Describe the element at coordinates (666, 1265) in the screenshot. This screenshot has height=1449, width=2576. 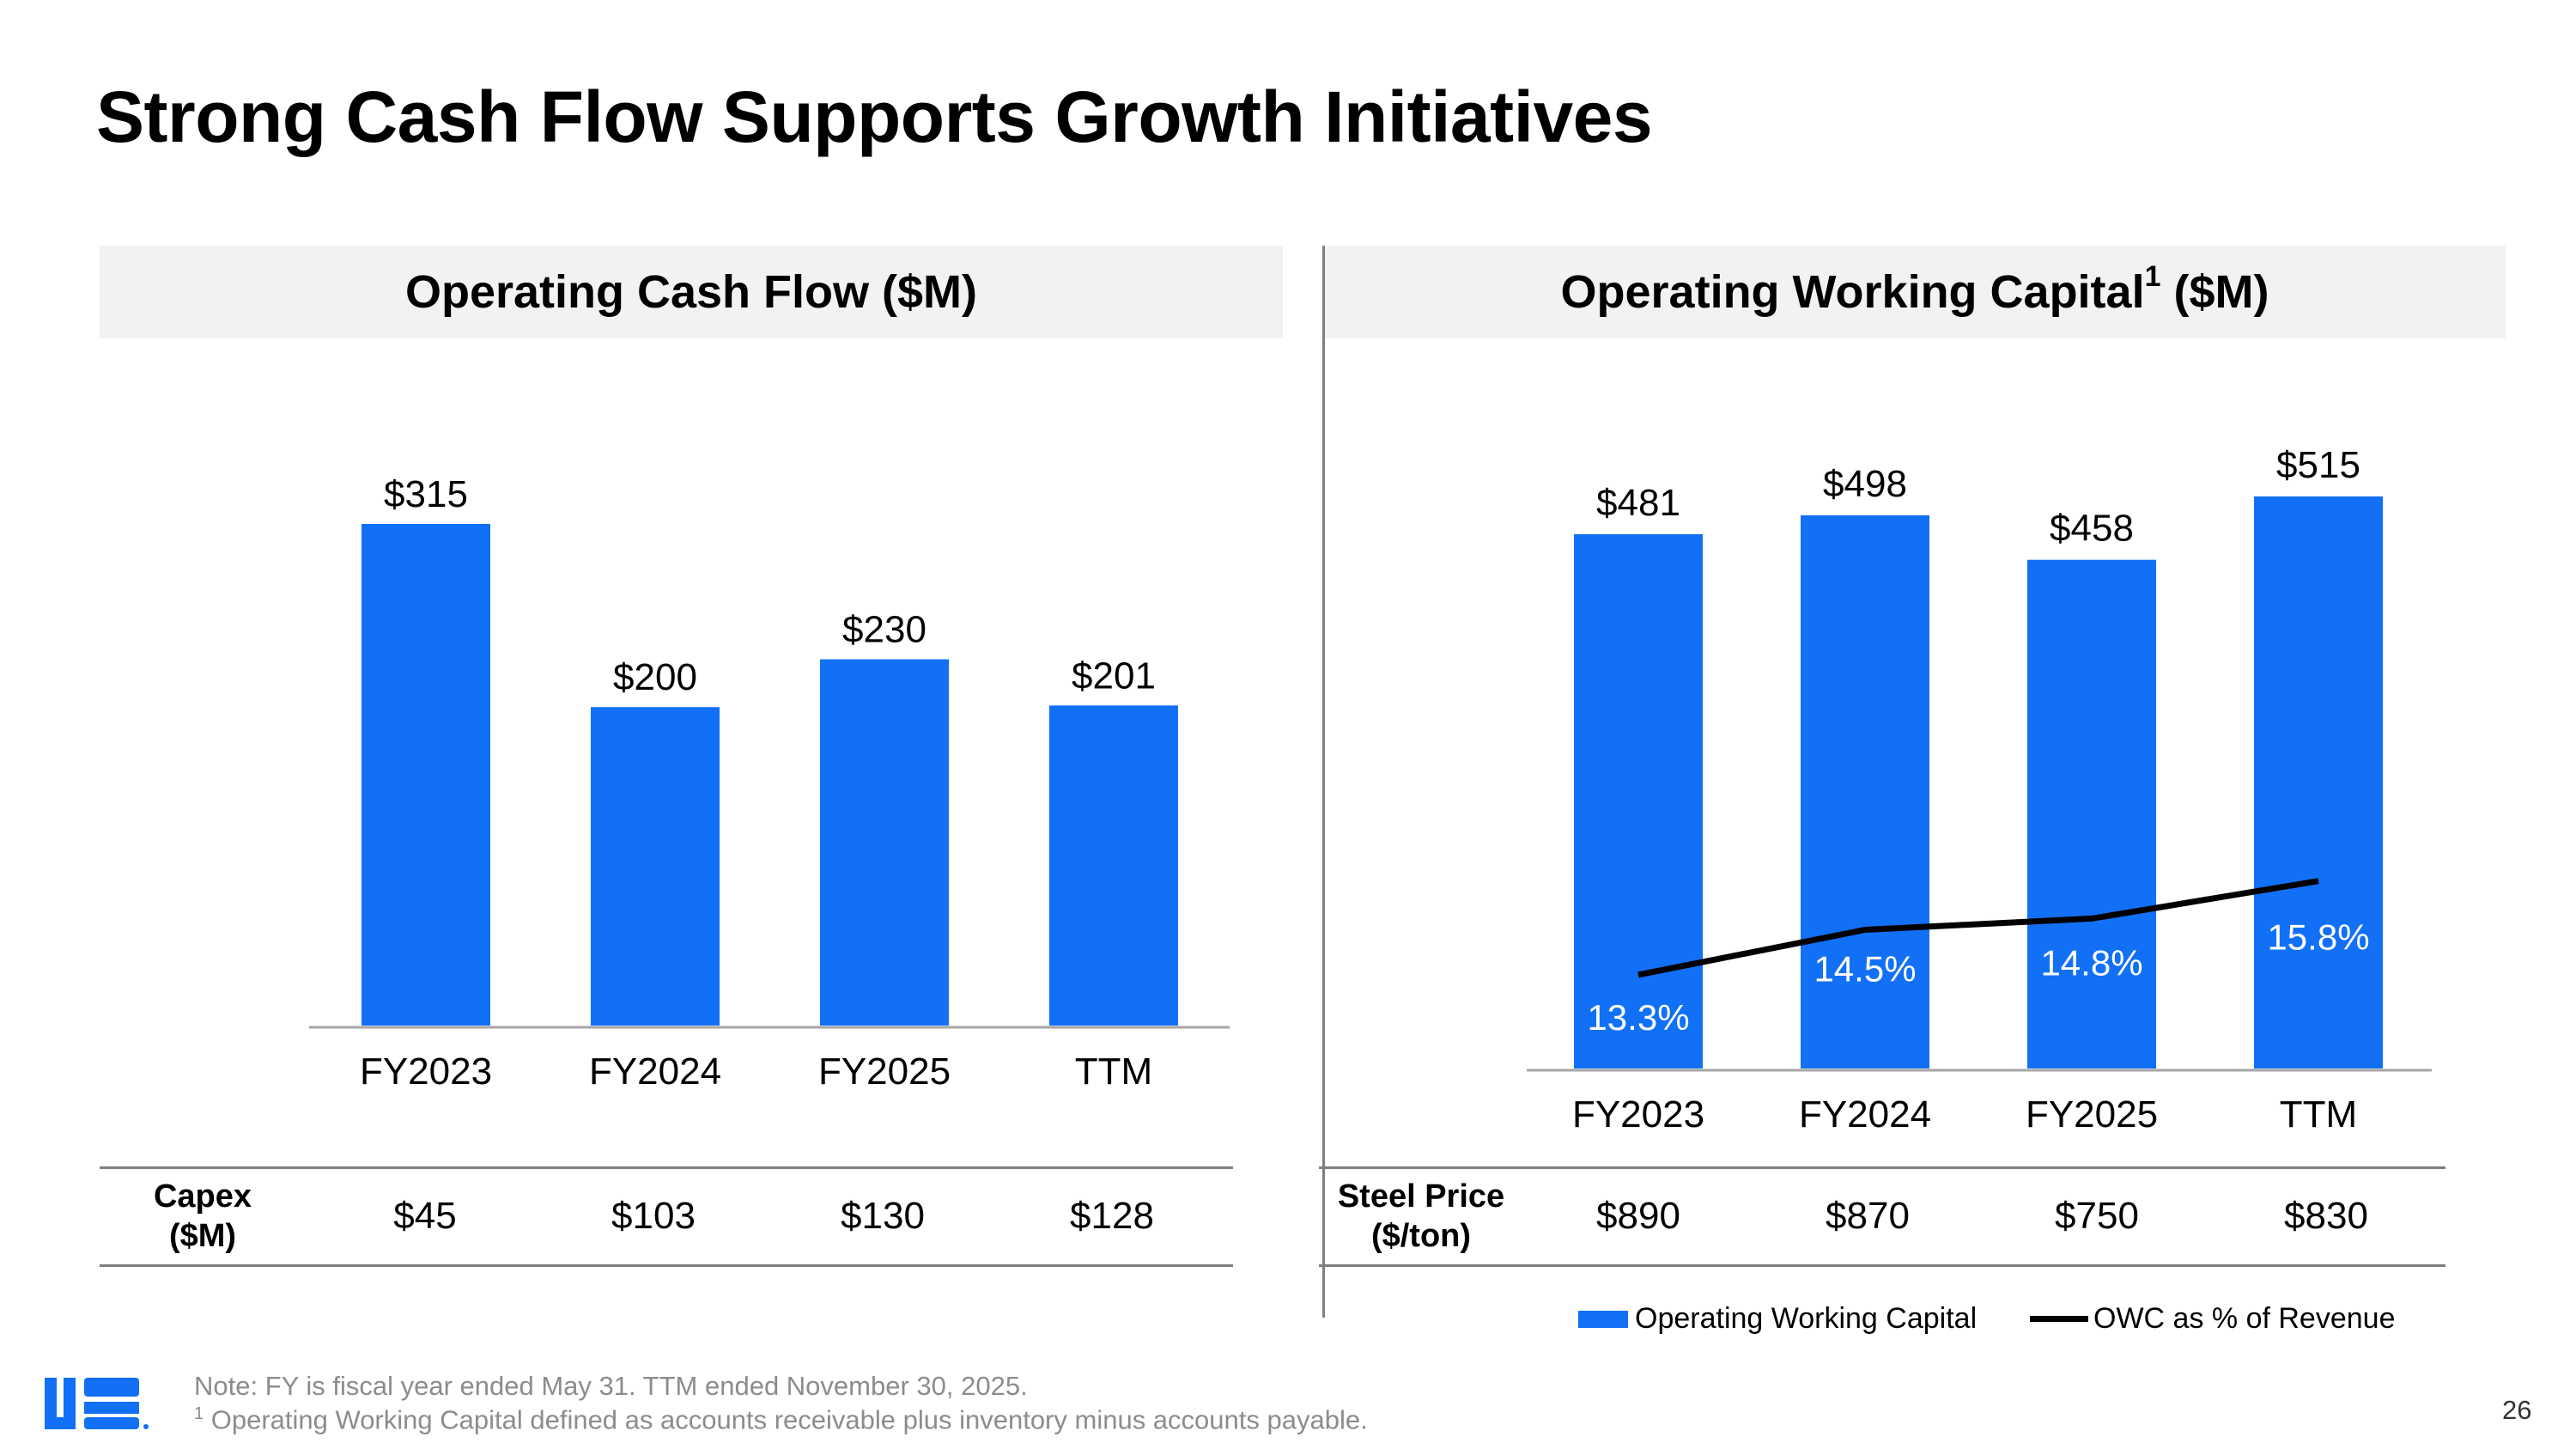
I see `left-table-bottom-rule` at that location.